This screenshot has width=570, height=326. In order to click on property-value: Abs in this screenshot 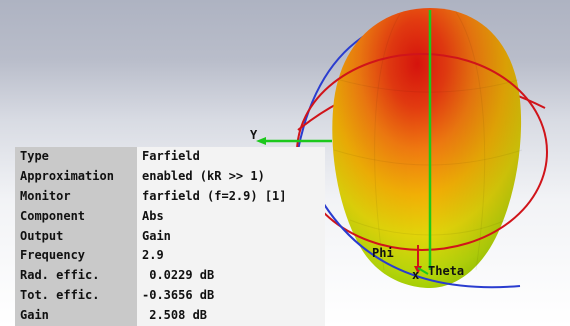, I will do `click(231, 216)`.